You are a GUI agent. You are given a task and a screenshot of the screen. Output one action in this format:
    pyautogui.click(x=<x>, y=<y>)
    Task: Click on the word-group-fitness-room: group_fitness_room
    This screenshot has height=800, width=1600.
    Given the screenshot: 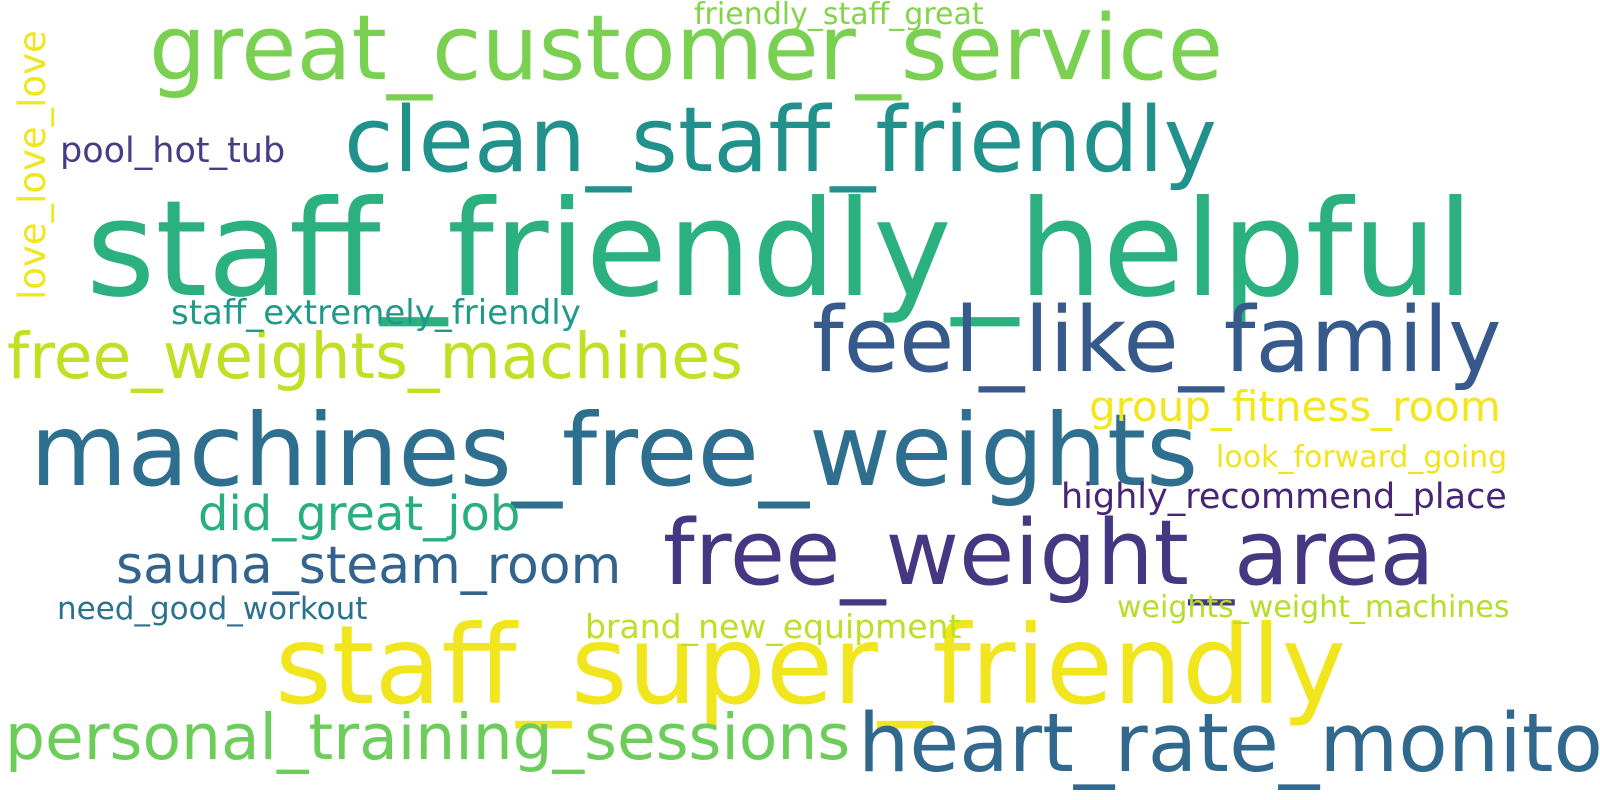 What is the action you would take?
    pyautogui.click(x=1295, y=406)
    